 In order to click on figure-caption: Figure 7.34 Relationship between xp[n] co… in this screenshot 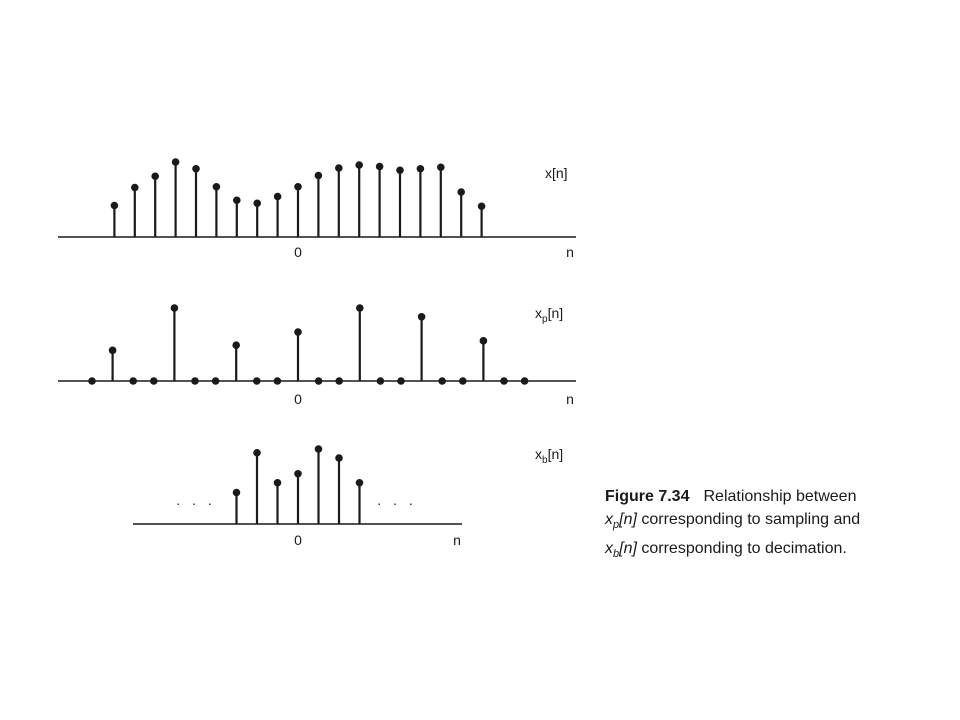, I will do `click(770, 525)`.